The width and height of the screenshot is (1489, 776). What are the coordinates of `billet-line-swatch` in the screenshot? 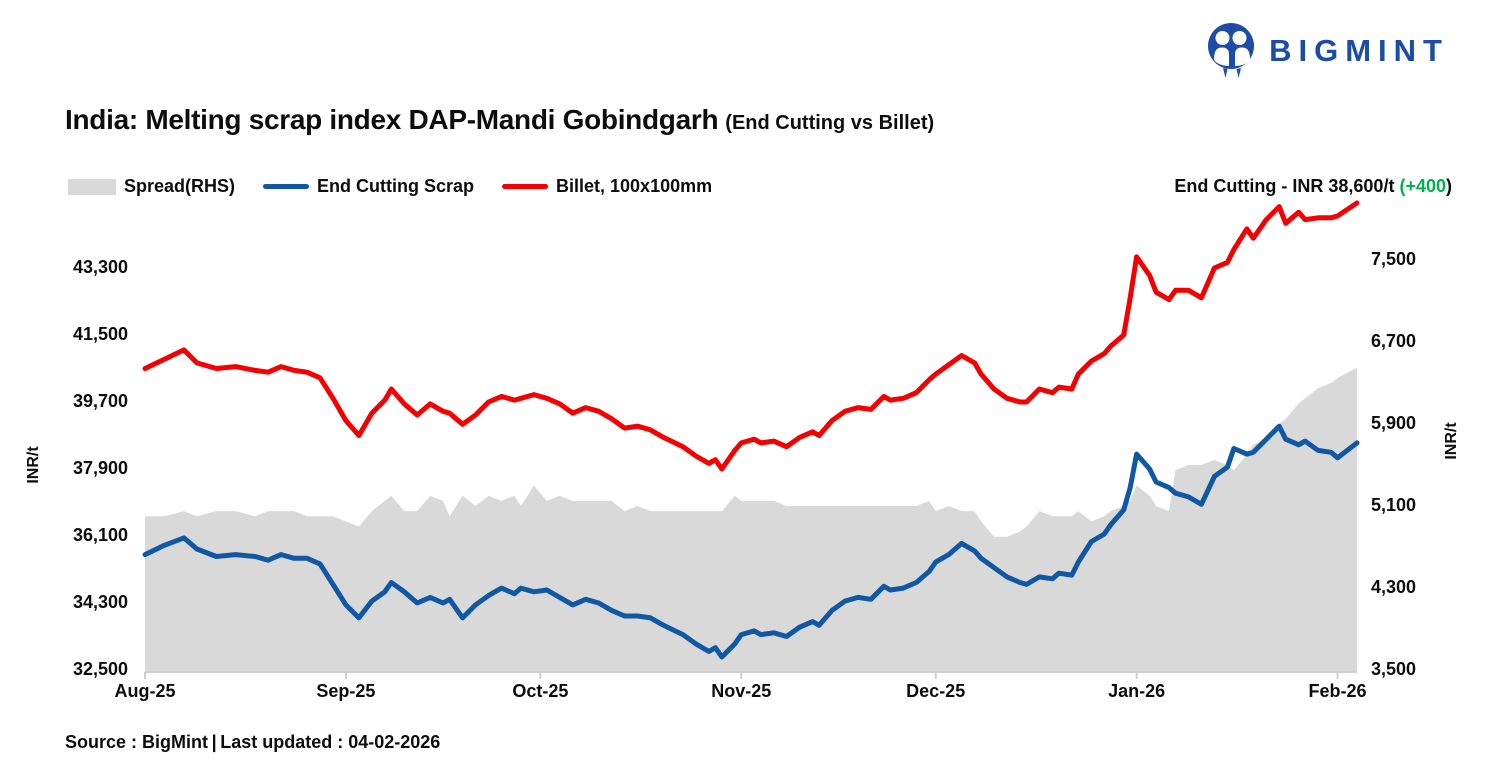 It's located at (525, 186).